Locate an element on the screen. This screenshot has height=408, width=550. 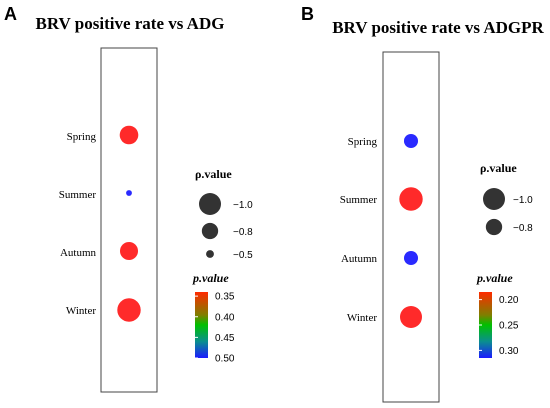
data-points-a is located at coordinates (129, 223).